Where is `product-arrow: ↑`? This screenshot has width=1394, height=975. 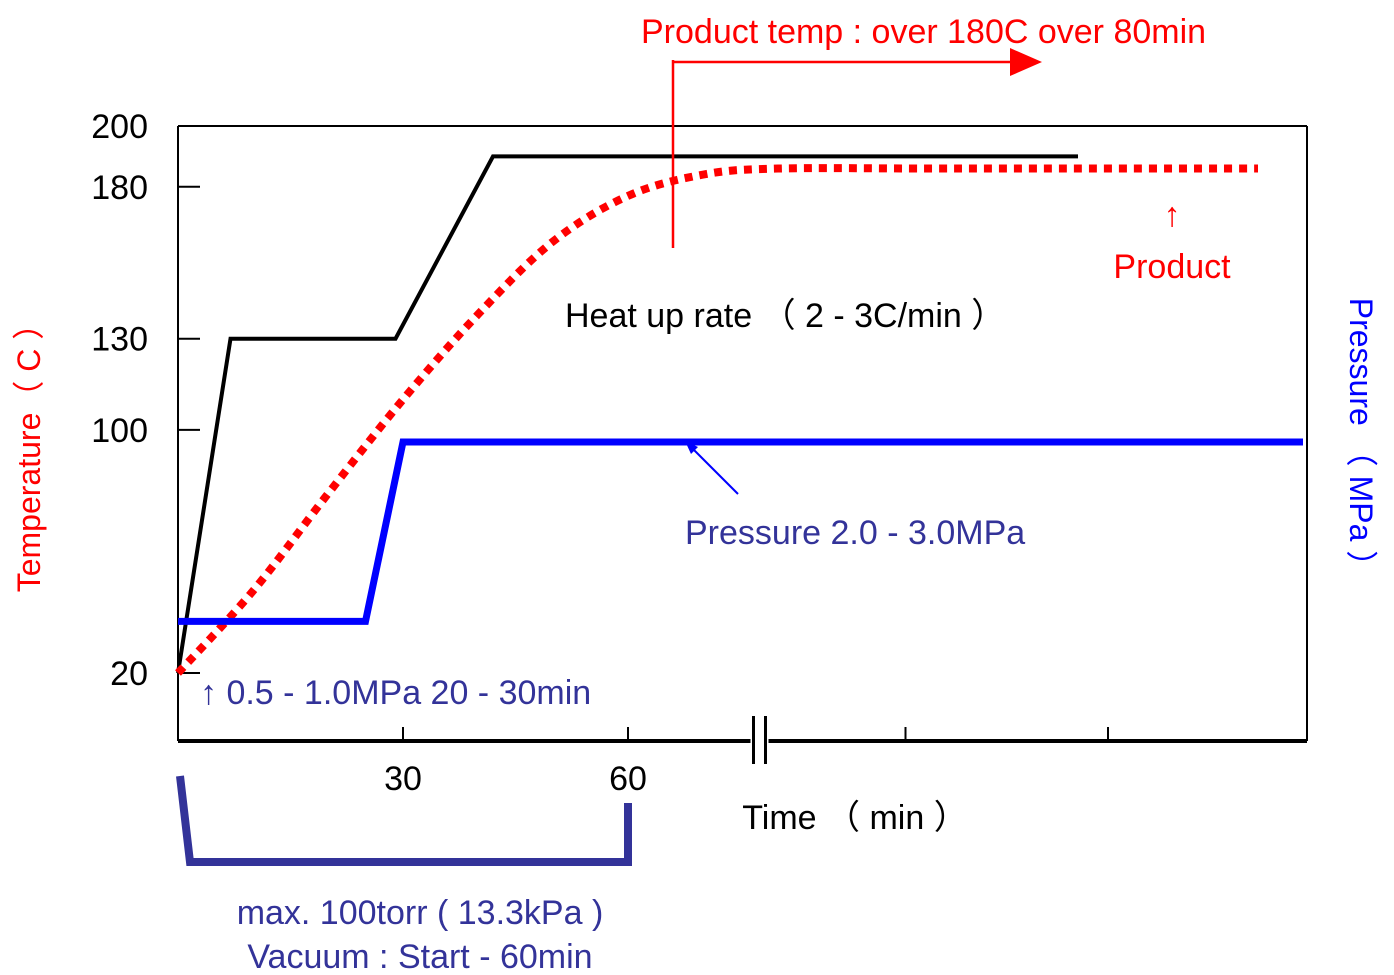
product-arrow: ↑ is located at coordinates (1172, 215).